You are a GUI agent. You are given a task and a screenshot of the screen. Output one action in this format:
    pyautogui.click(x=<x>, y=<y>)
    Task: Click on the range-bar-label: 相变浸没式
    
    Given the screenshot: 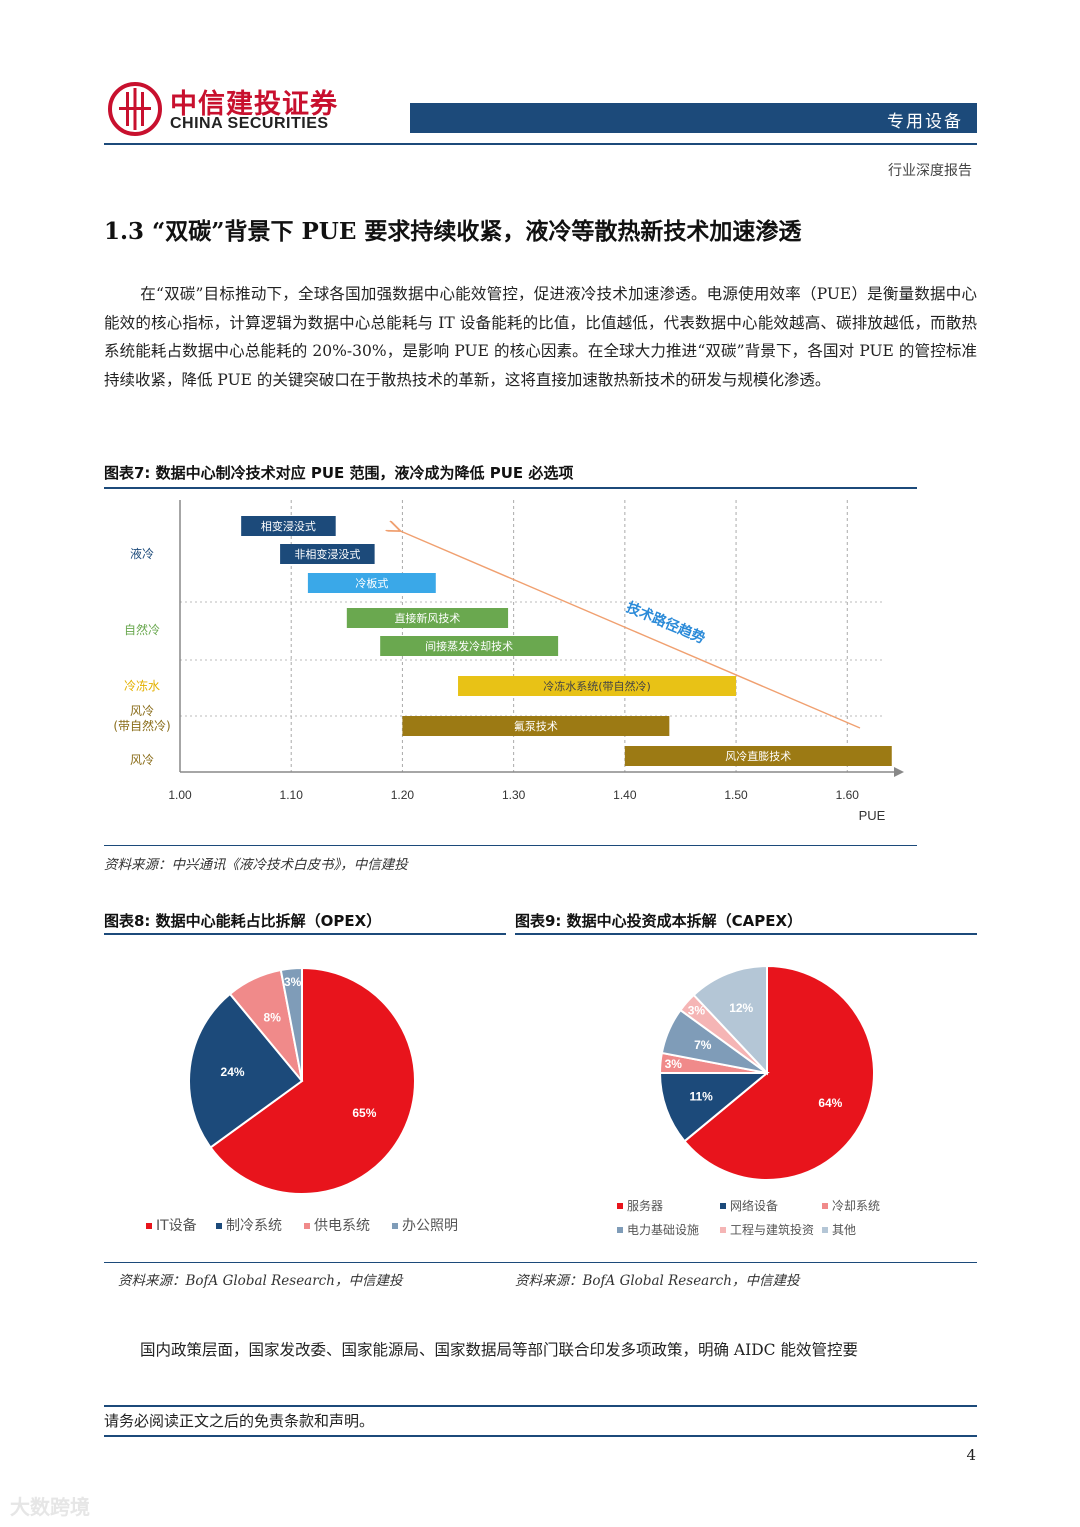 What is the action you would take?
    pyautogui.click(x=288, y=526)
    